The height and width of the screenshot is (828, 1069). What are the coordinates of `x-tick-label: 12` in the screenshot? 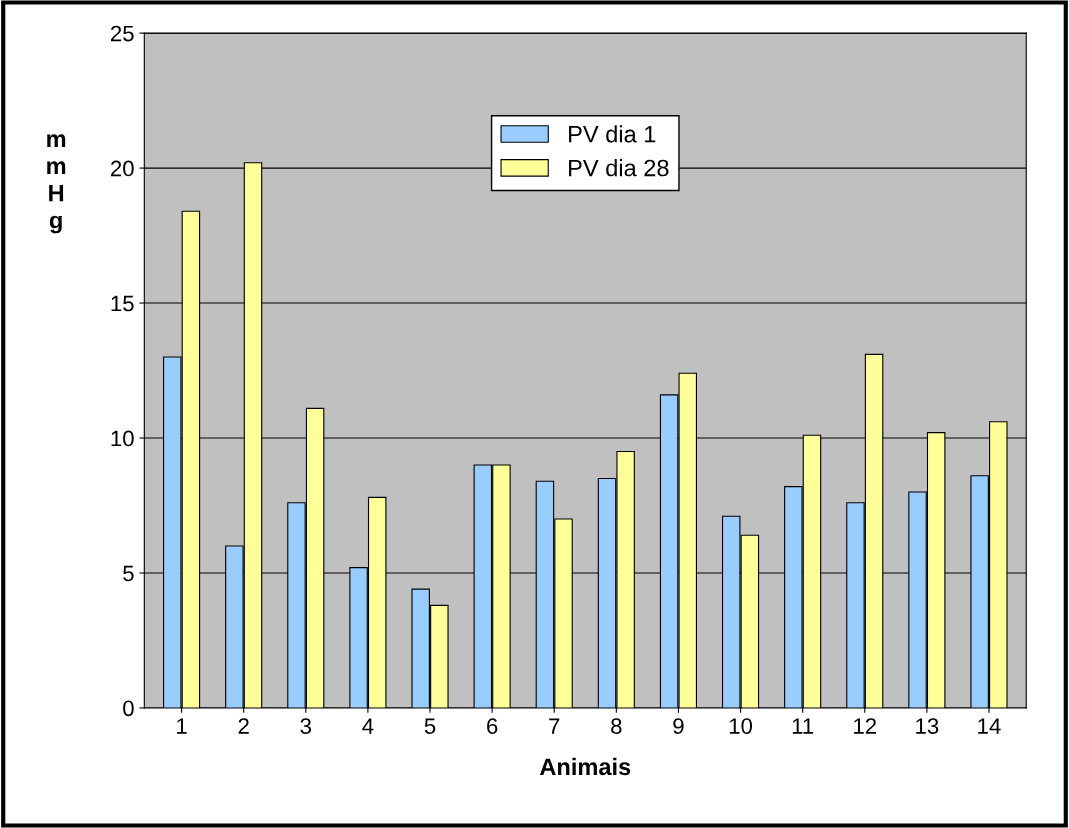 It's located at (865, 726).